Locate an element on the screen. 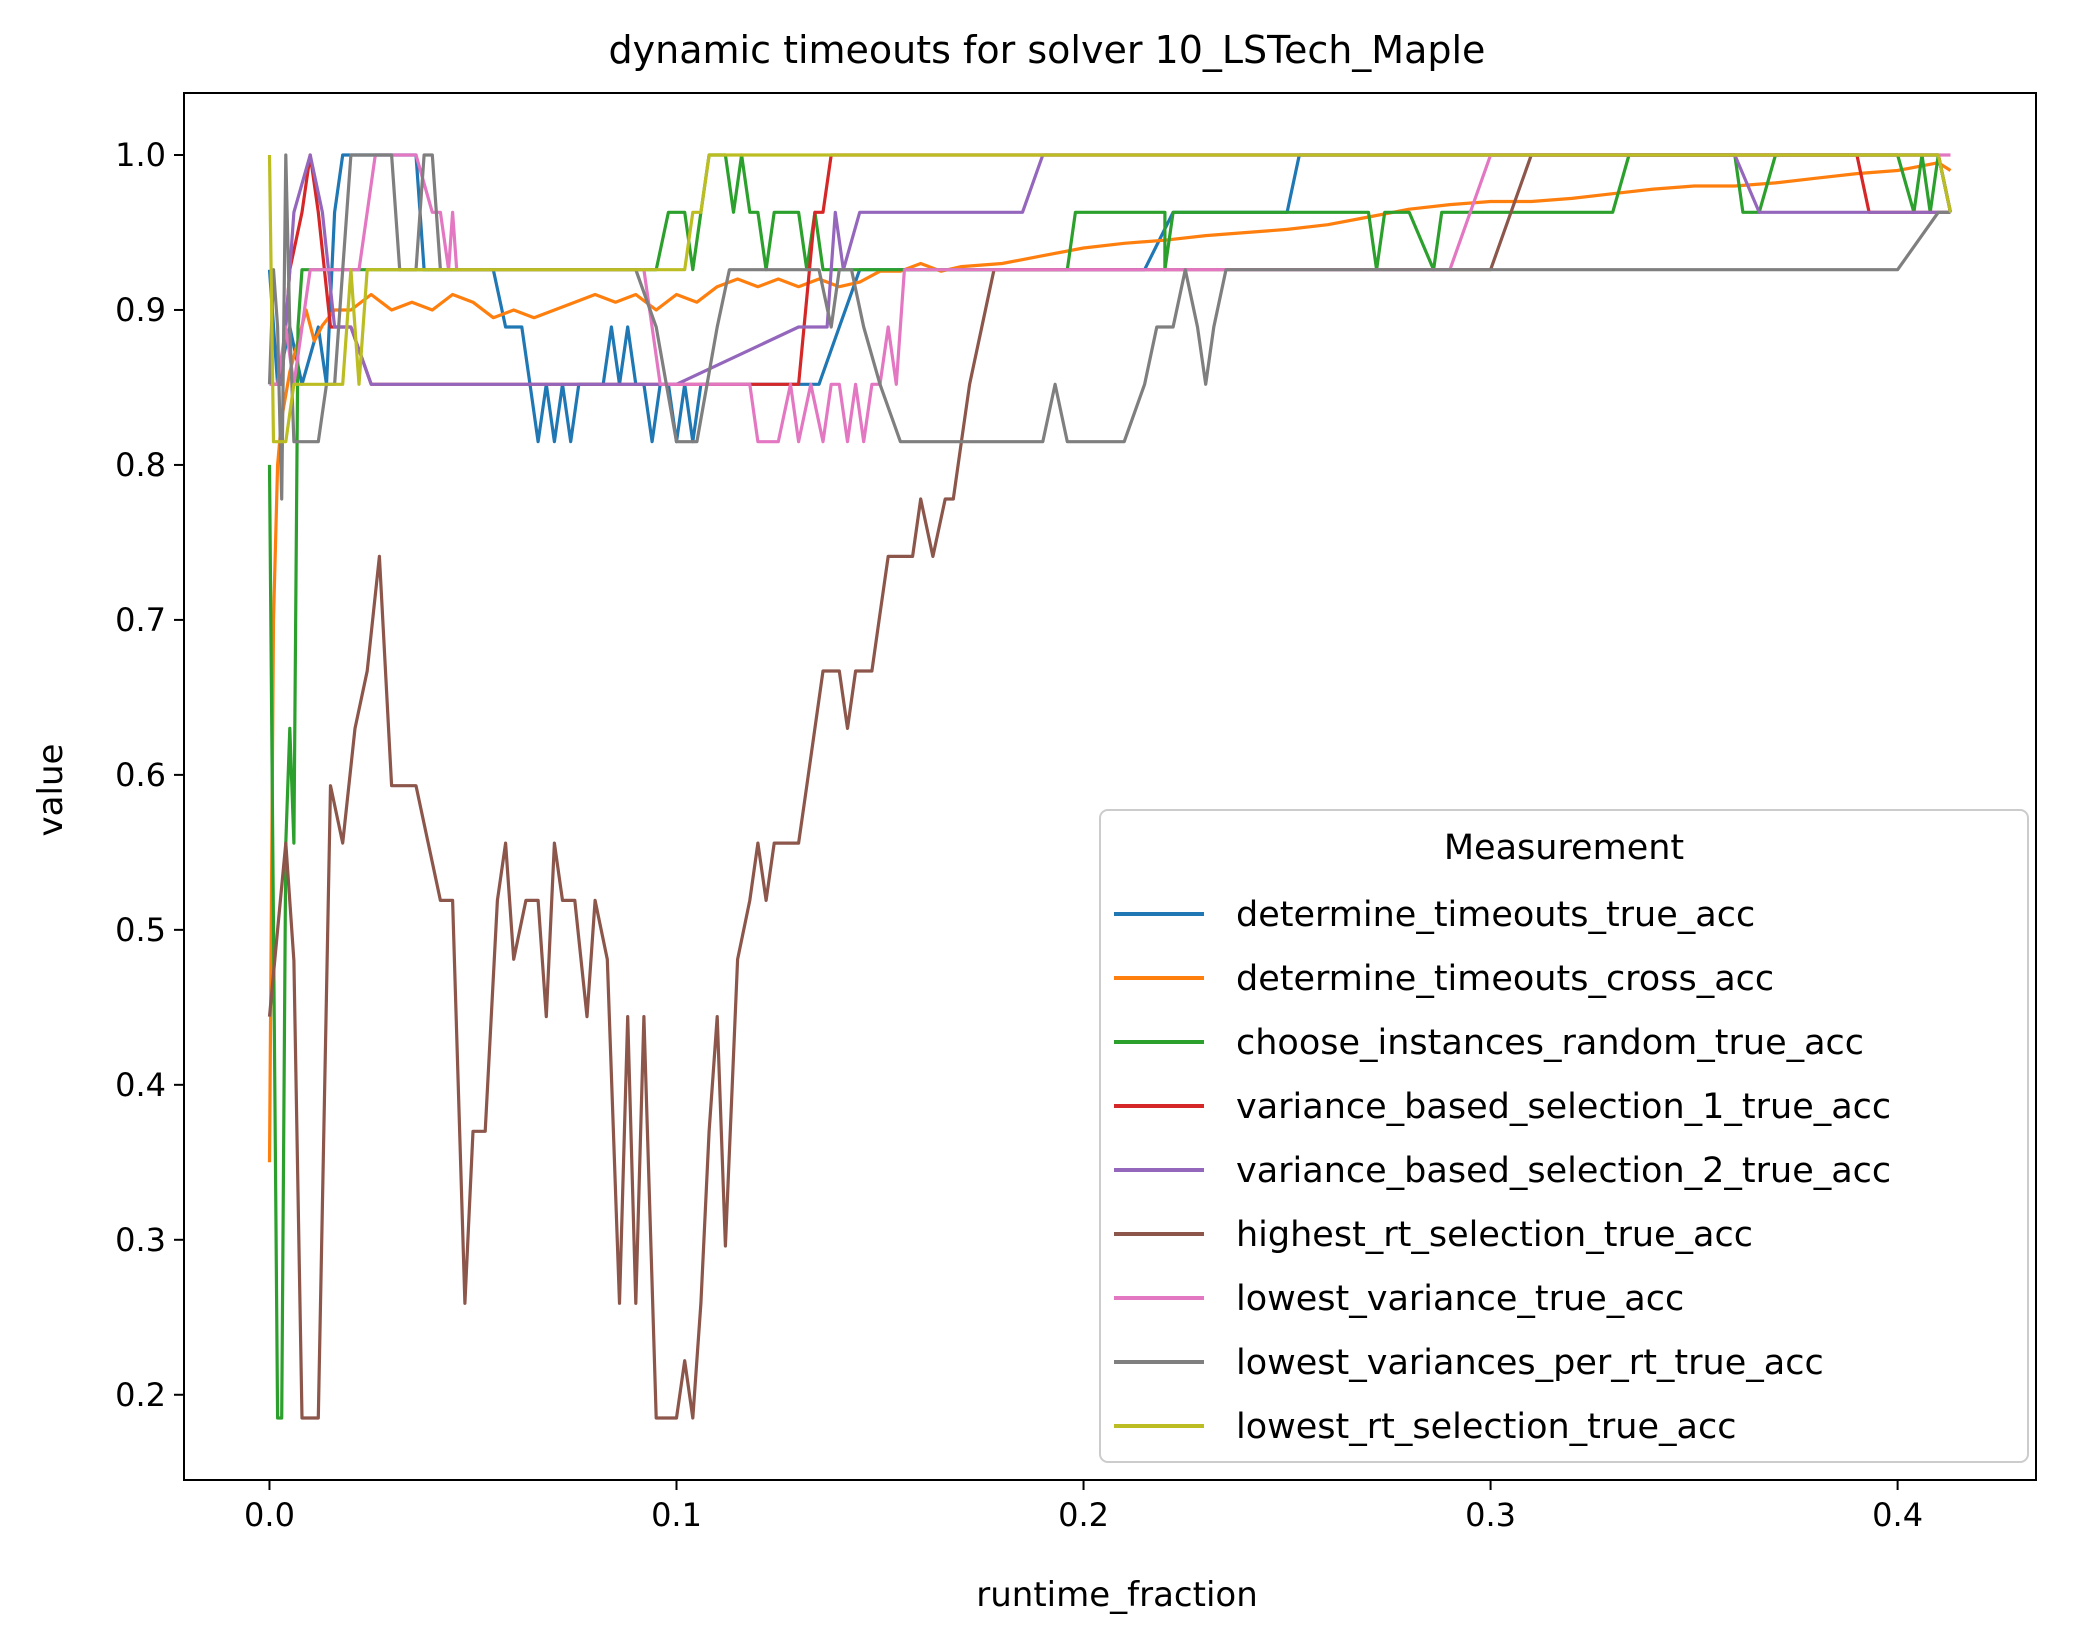 The height and width of the screenshot is (1639, 2074). legend-label: variance_based_selection_2_true_acc is located at coordinates (1563, 1171).